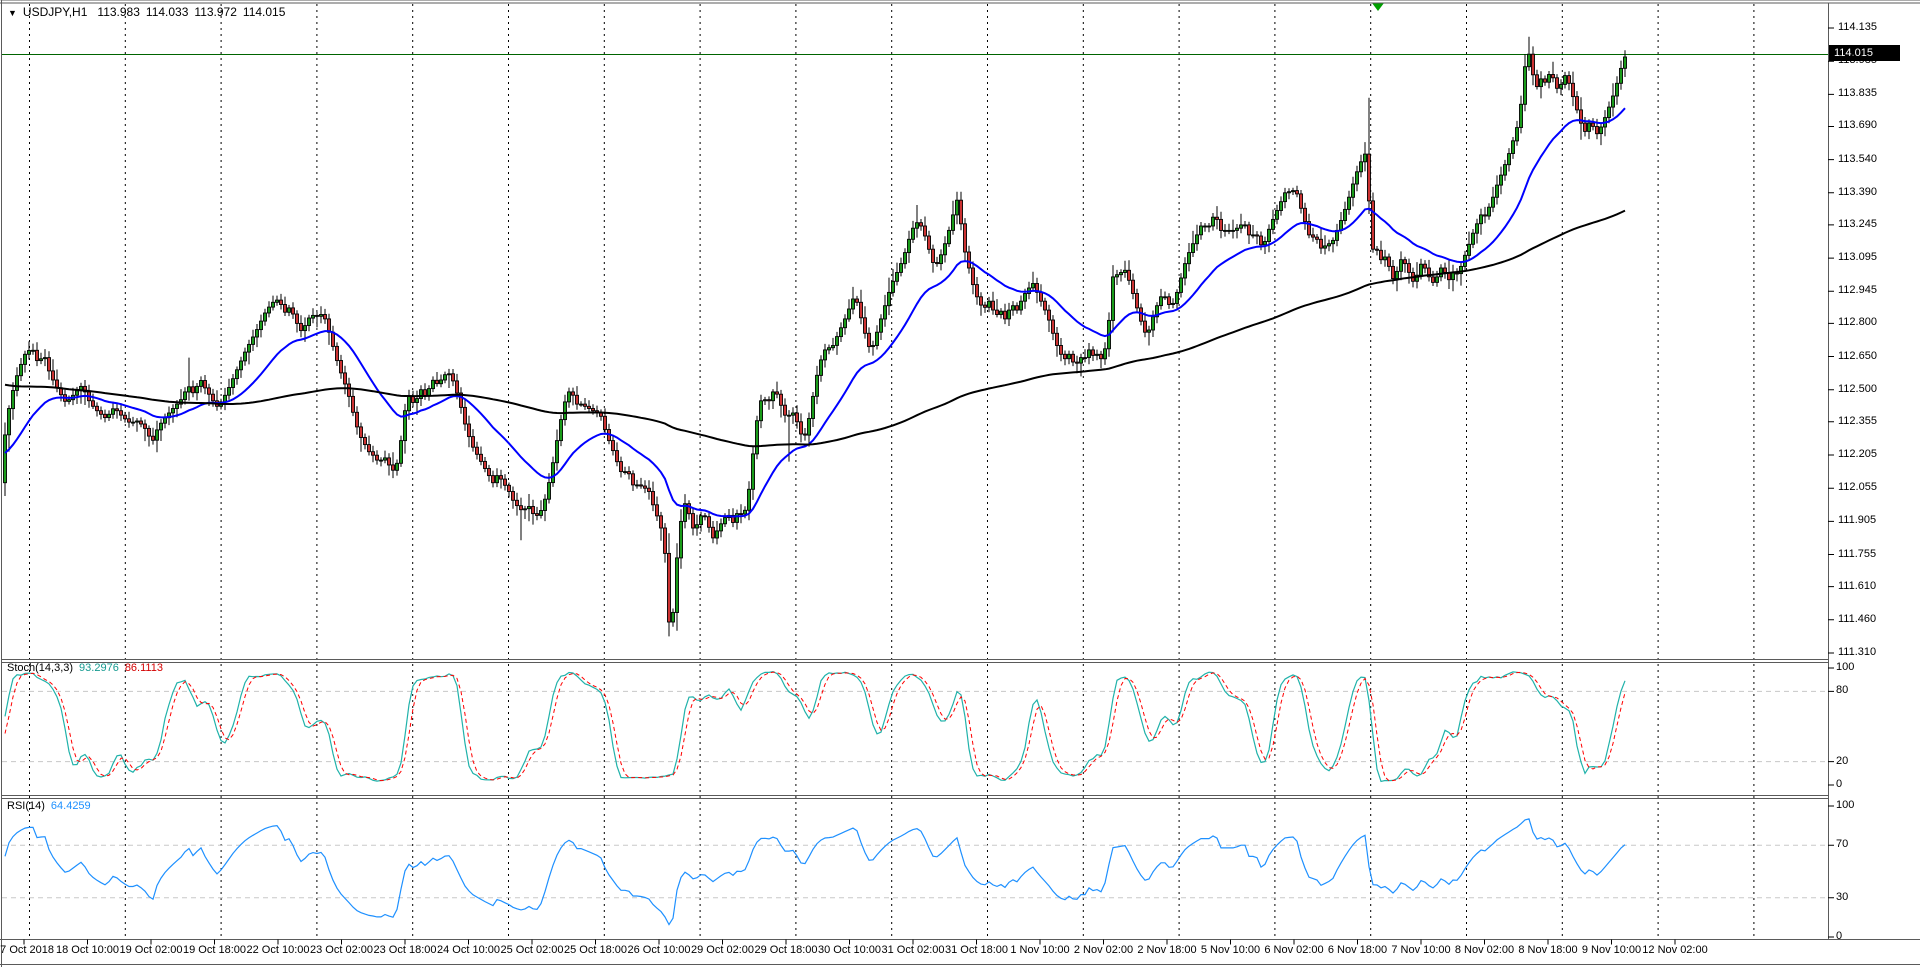 The width and height of the screenshot is (1920, 967). I want to click on high-value: 114.033, so click(167, 12).